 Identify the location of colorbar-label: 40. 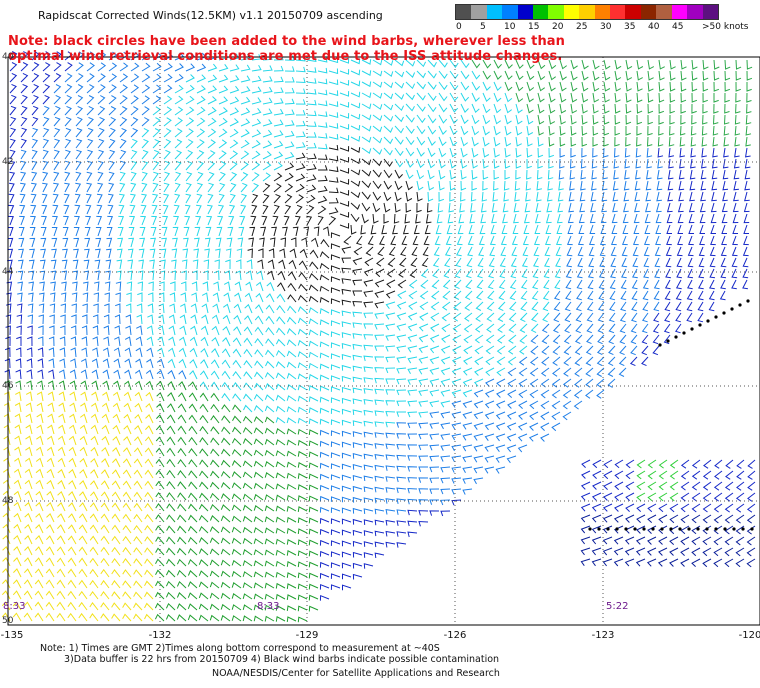
(654, 27).